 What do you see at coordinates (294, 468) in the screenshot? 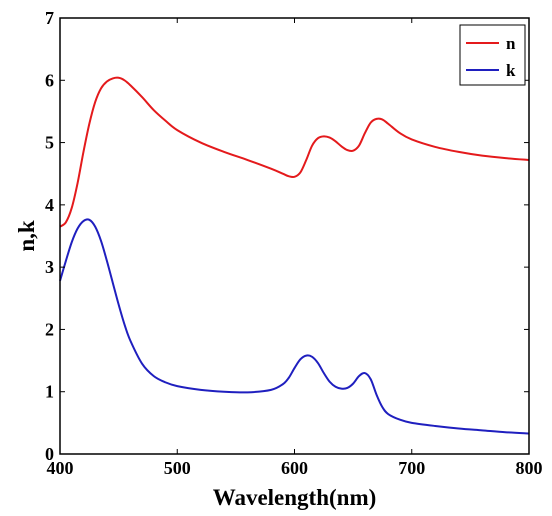
I see `x-tick-label: 600` at bounding box center [294, 468].